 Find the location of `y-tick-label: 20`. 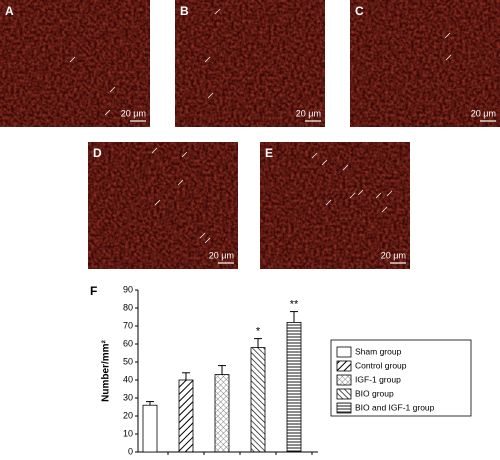

y-tick-label: 20 is located at coordinates (128, 415).